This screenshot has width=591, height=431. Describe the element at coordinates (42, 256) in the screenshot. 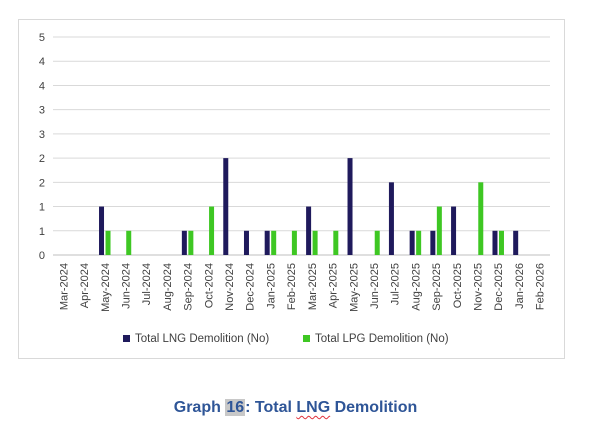

I see `y-tick-label: 0` at that location.